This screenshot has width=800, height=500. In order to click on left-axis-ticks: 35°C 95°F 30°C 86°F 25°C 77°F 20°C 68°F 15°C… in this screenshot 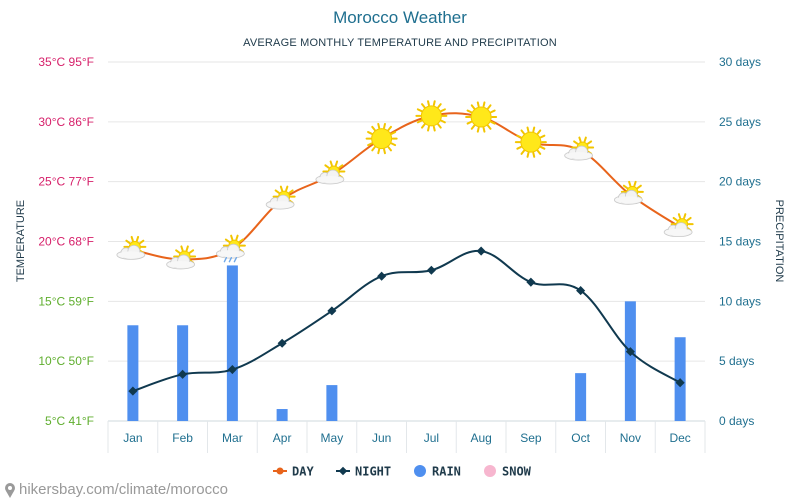, I will do `click(66, 241)`.